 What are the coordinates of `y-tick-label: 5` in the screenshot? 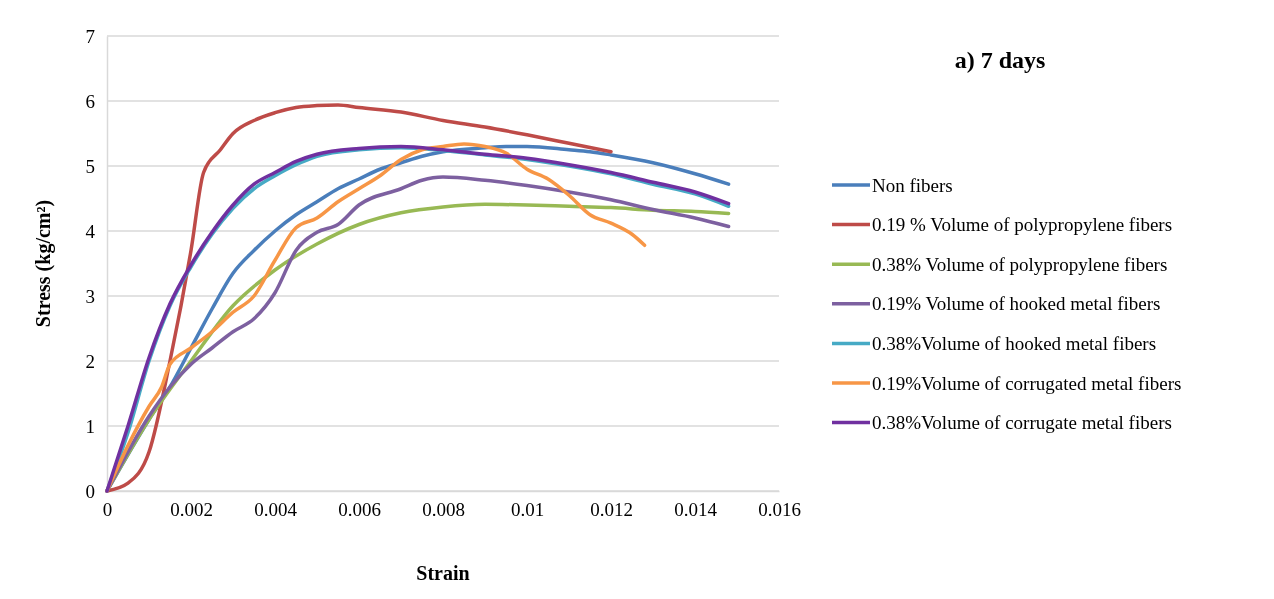 It's located at (90, 166).